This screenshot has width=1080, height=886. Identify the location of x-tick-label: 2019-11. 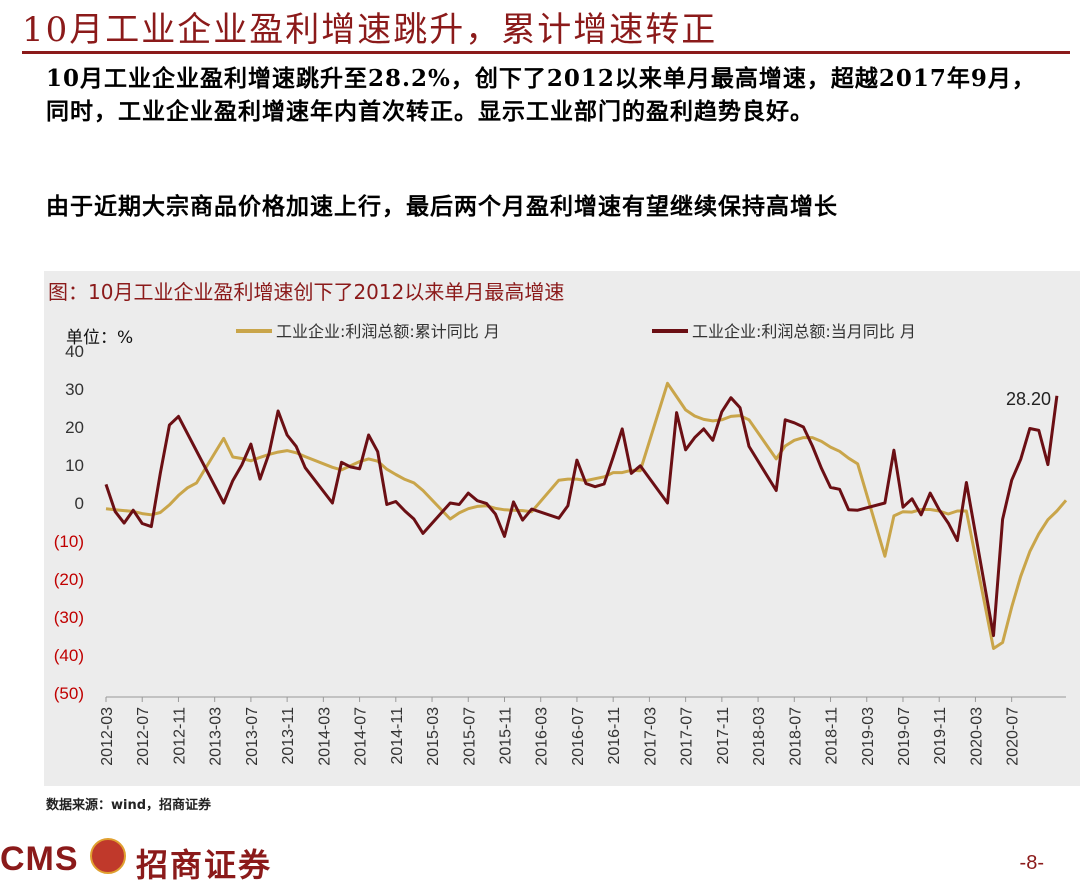
(940, 736).